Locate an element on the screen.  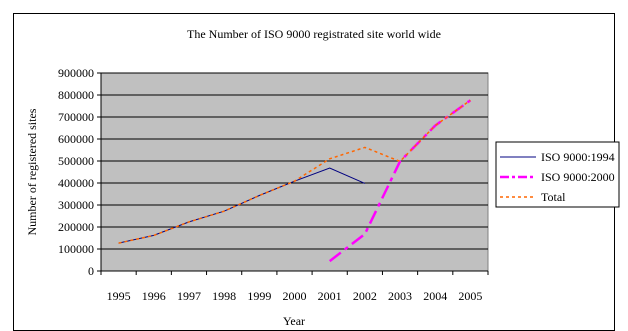
y-tick-label: 200000 is located at coordinates (76, 227).